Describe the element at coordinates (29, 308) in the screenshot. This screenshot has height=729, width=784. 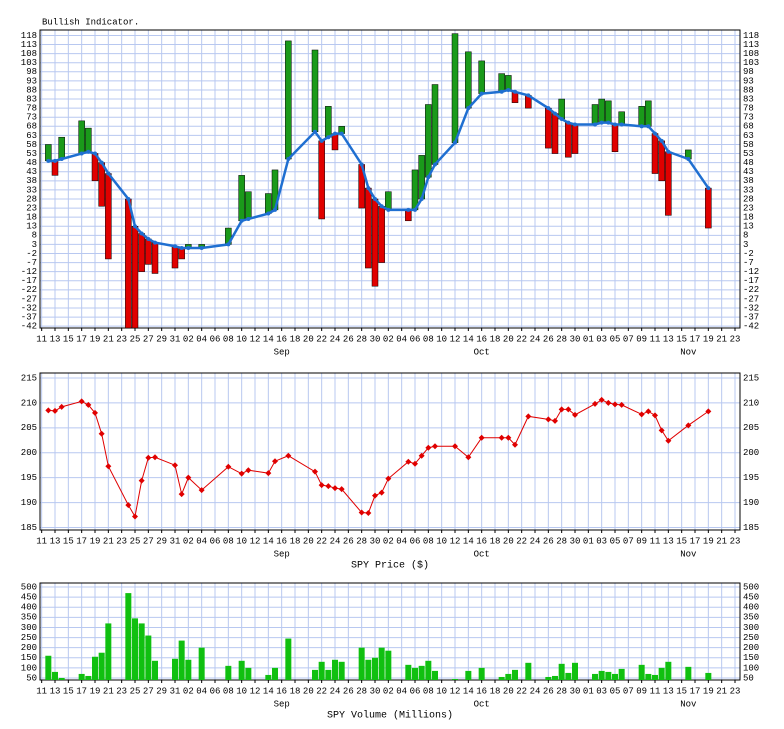
I see `y-tick-label: -32` at that location.